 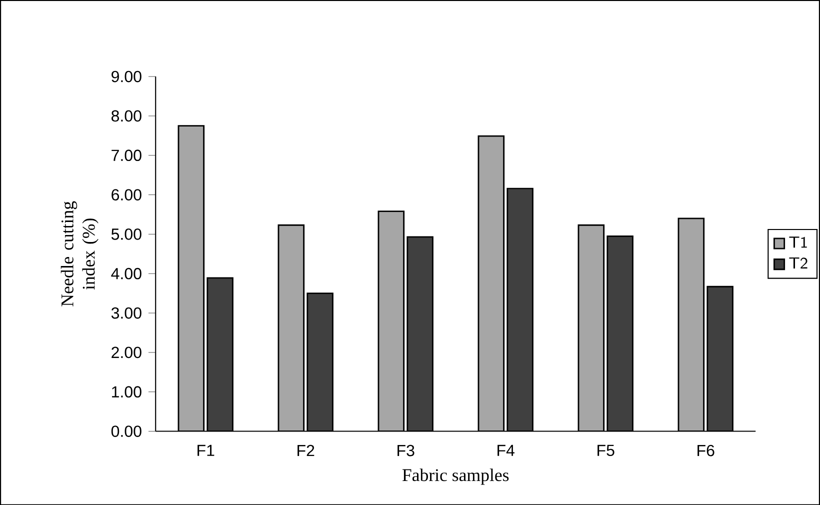 I want to click on x-axis-title: Fabric samples, so click(x=455, y=476).